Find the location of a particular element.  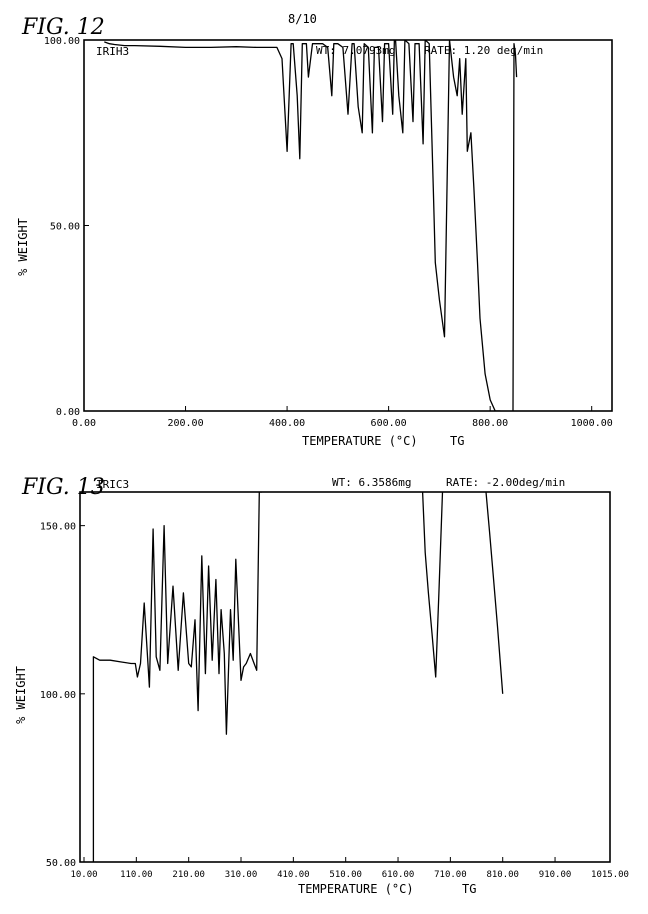

fig13-x-tick-label: 310.00 is located at coordinates (241, 875).